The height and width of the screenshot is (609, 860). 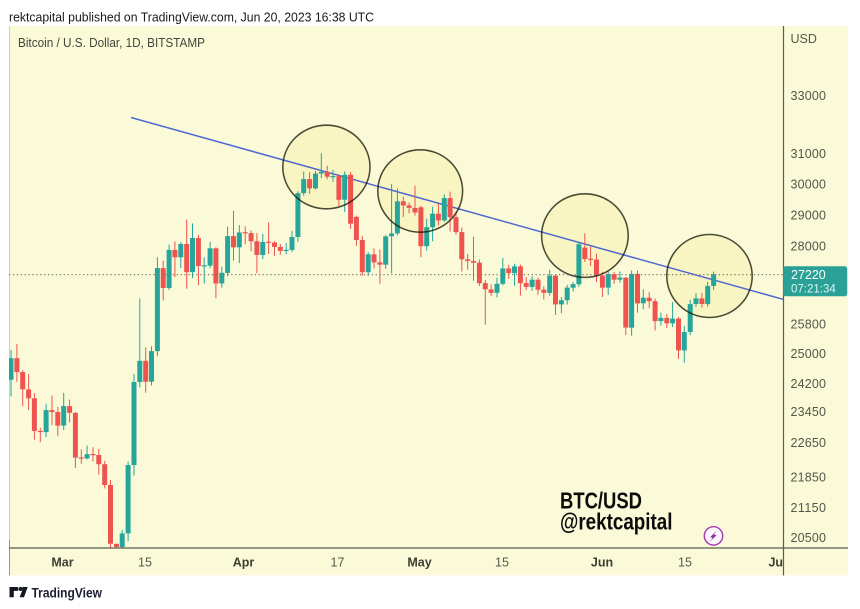 What do you see at coordinates (67, 593) in the screenshot?
I see `svg-text: TradingView` at bounding box center [67, 593].